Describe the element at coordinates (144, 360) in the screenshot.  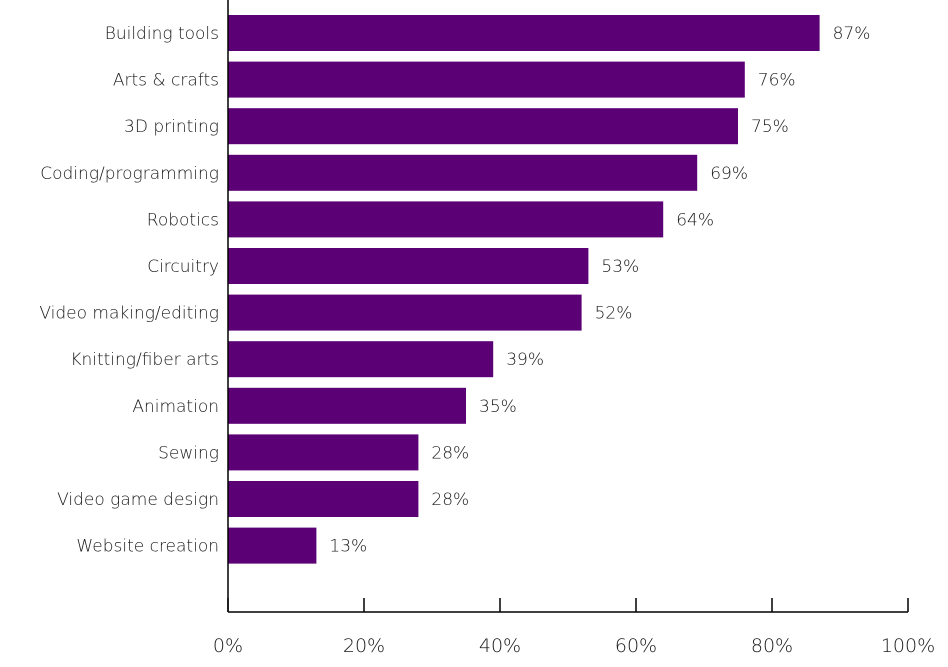
I see `category-label: Knitting/fiber arts` at that location.